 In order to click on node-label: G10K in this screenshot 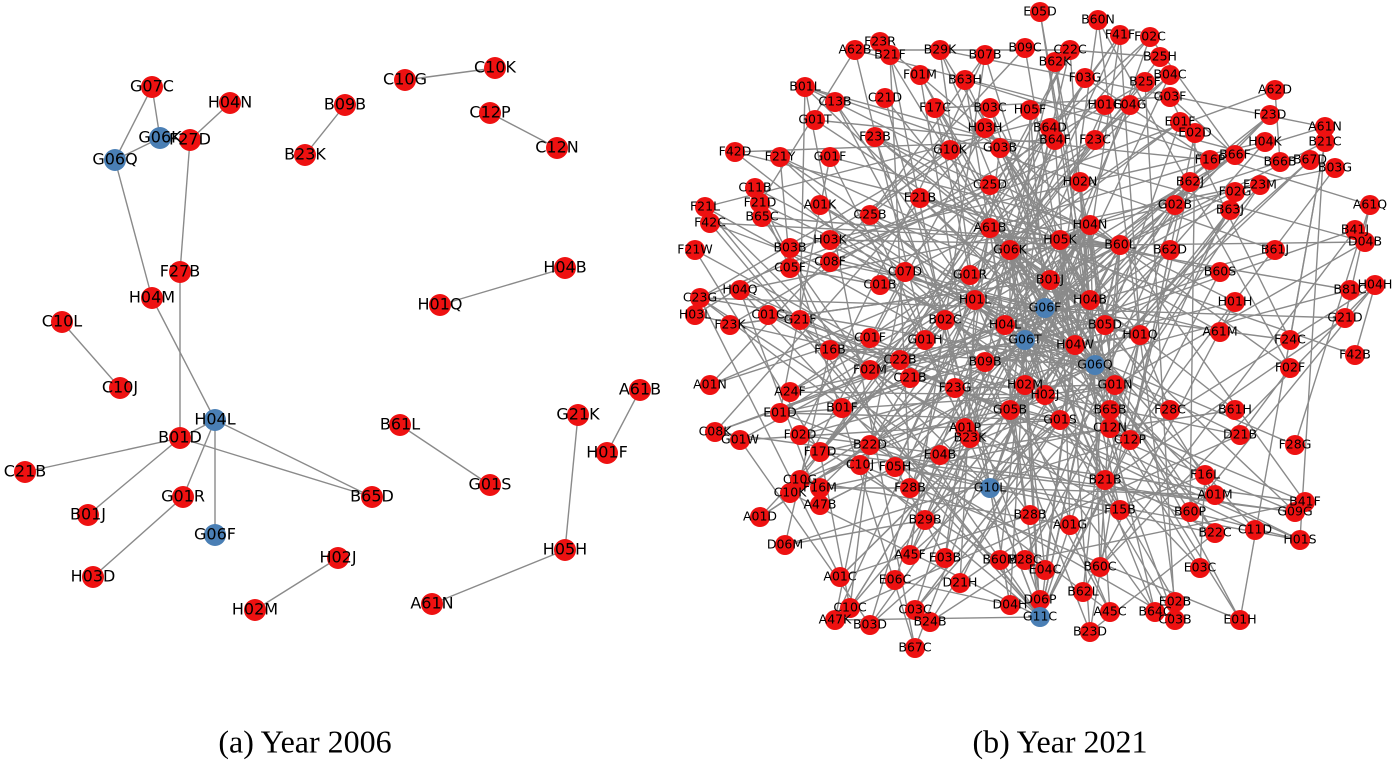, I will do `click(950, 149)`.